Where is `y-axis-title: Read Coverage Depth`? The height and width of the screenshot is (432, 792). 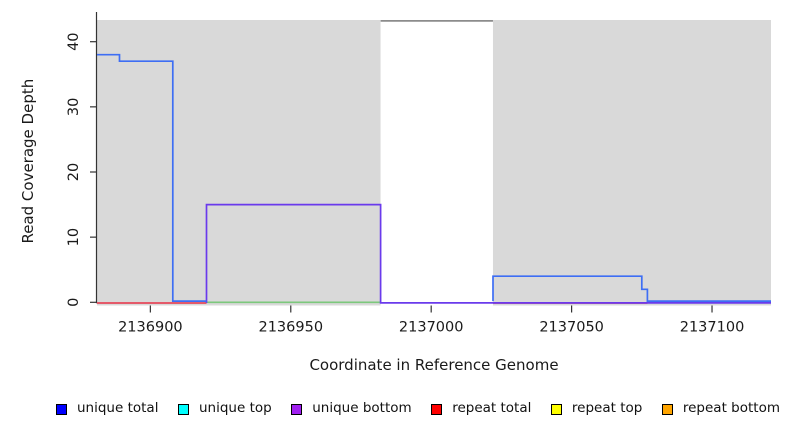 y-axis-title: Read Coverage Depth is located at coordinates (28, 161).